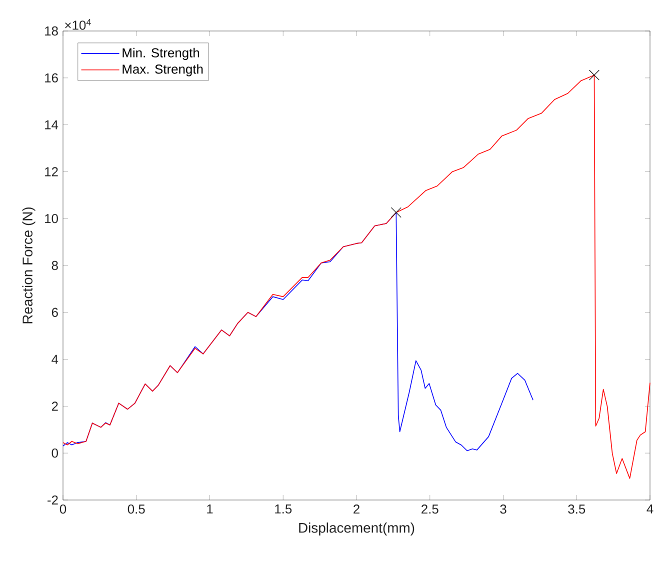 This screenshot has height=561, width=658. What do you see at coordinates (51, 219) in the screenshot?
I see `y-tick-label: 10` at bounding box center [51, 219].